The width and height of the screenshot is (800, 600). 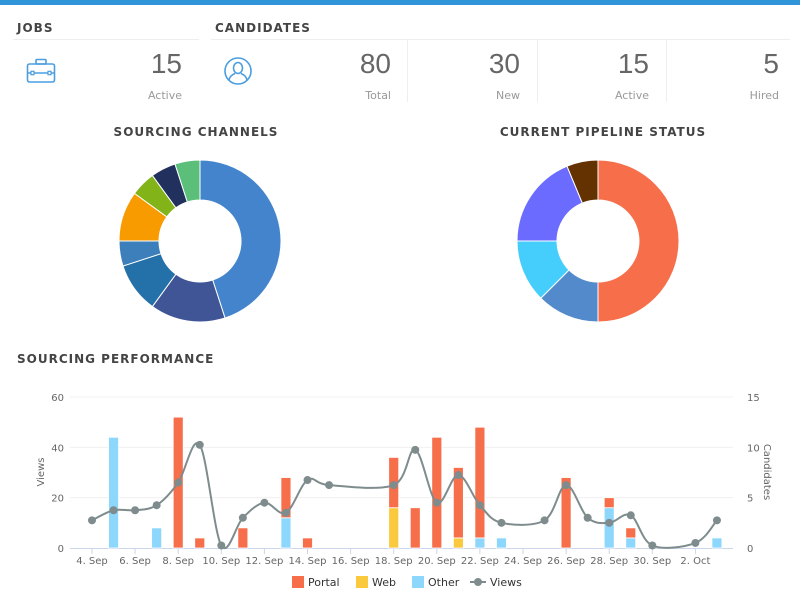 I want to click on candidates-new-label: New, so click(x=508, y=95).